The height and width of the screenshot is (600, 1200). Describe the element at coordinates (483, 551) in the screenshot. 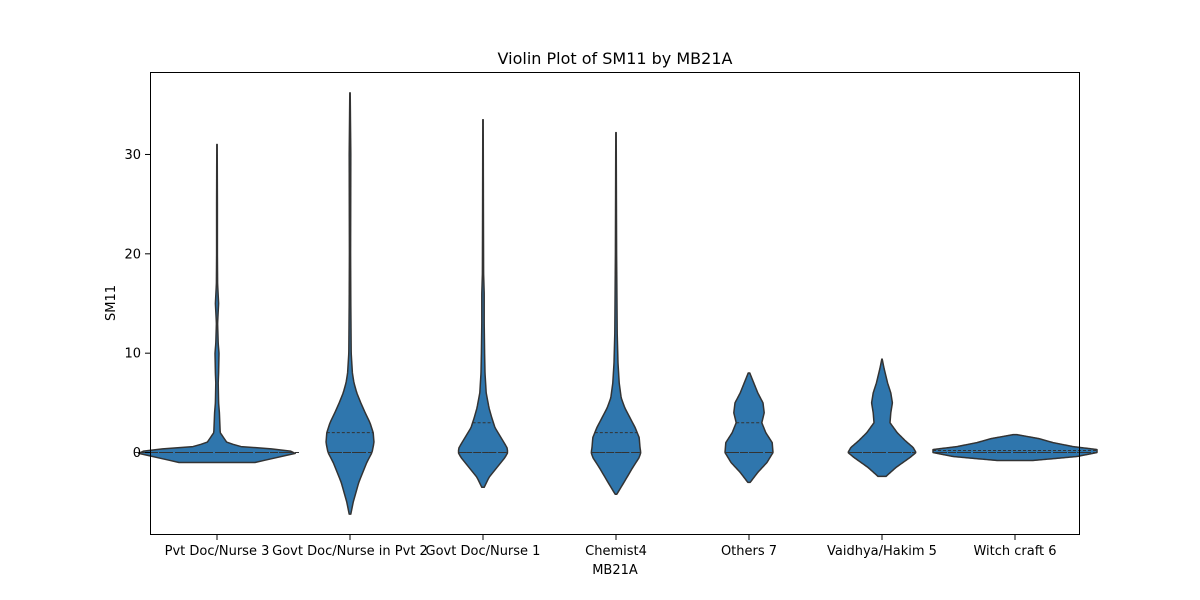

I see `x-tick-label: Govt Doc/Nurse 1` at that location.